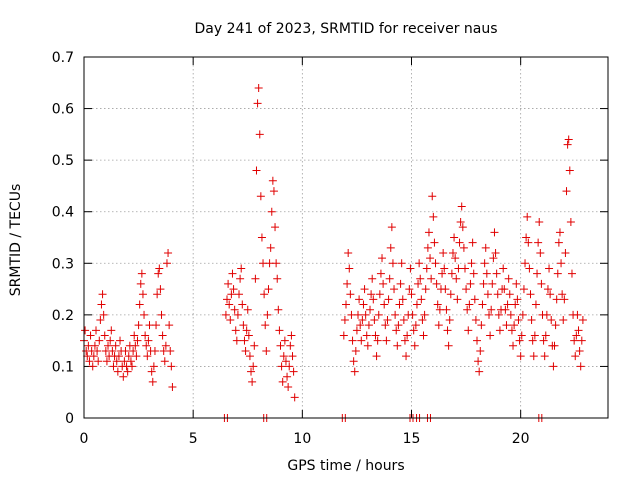  Describe the element at coordinates (521, 439) in the screenshot. I see `x-tick-label: 20` at that location.